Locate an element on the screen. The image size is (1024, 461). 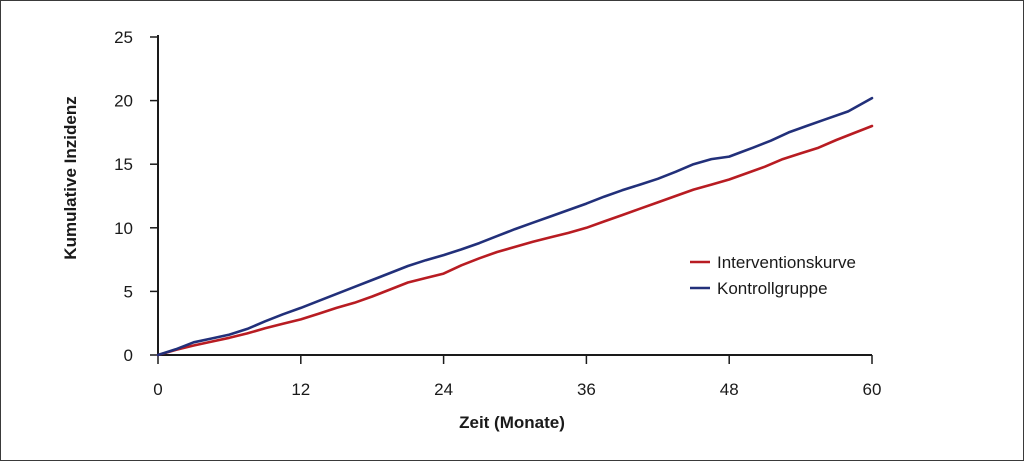
y-axis-title: Kumulative Inzidenz is located at coordinates (70, 177).